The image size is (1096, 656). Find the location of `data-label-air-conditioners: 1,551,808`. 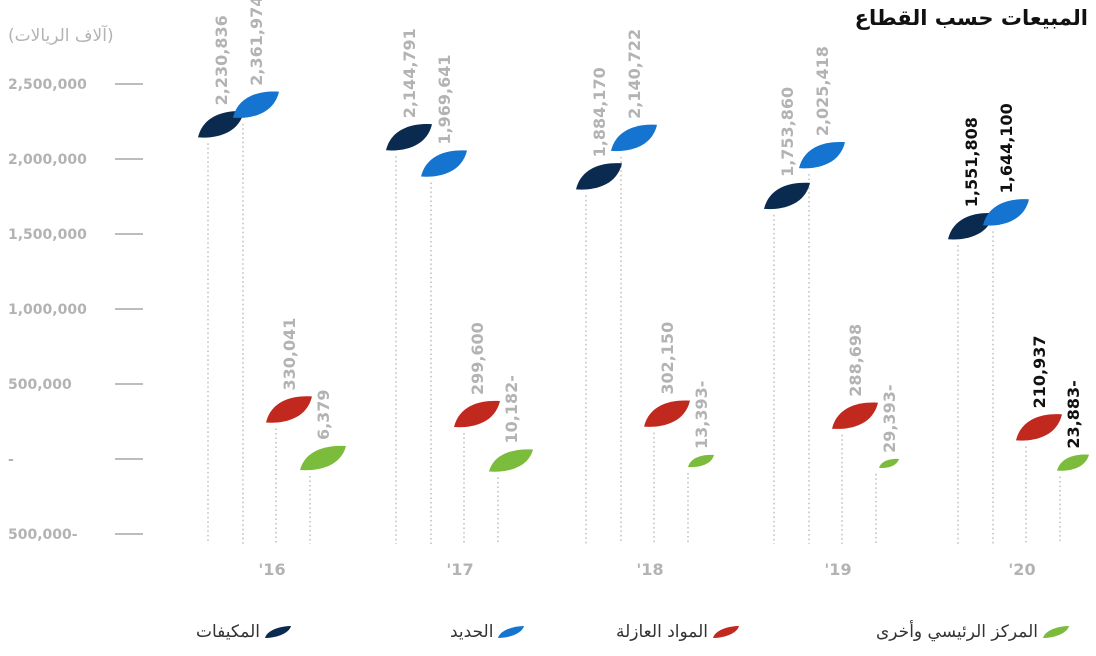

data-label-air-conditioners: 1,551,808 is located at coordinates (971, 162).